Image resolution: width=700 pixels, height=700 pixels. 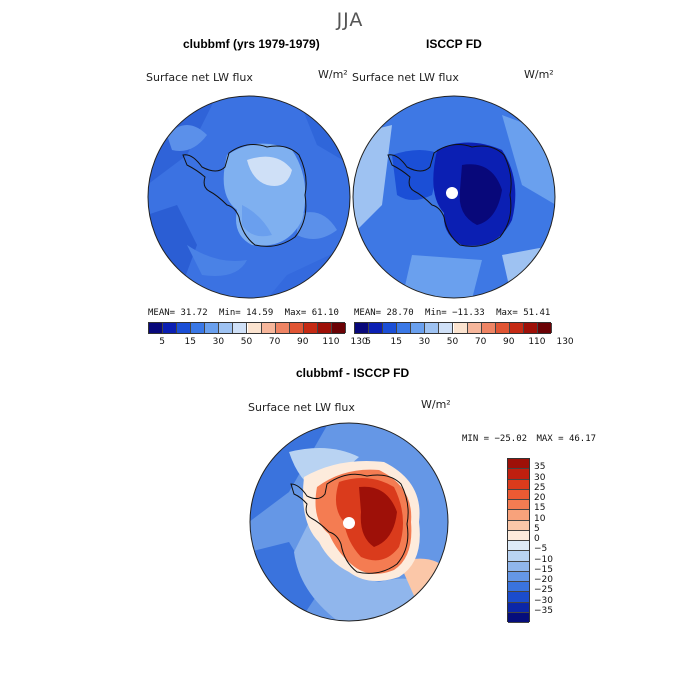 What do you see at coordinates (333, 74) in the screenshot?
I see `panel1-units: W/m²` at bounding box center [333, 74].